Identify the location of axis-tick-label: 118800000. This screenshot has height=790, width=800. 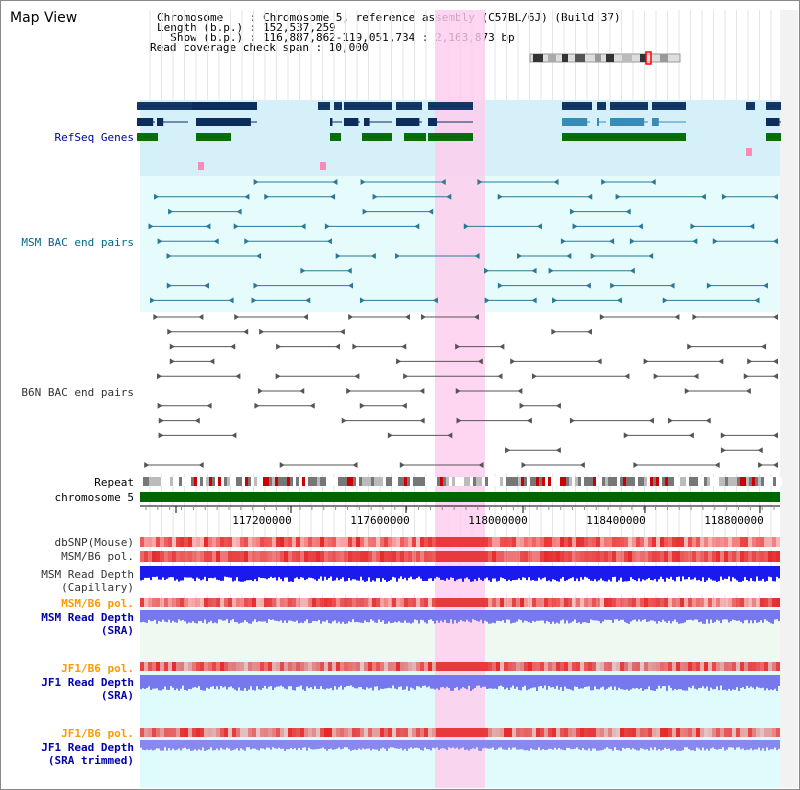
(734, 520).